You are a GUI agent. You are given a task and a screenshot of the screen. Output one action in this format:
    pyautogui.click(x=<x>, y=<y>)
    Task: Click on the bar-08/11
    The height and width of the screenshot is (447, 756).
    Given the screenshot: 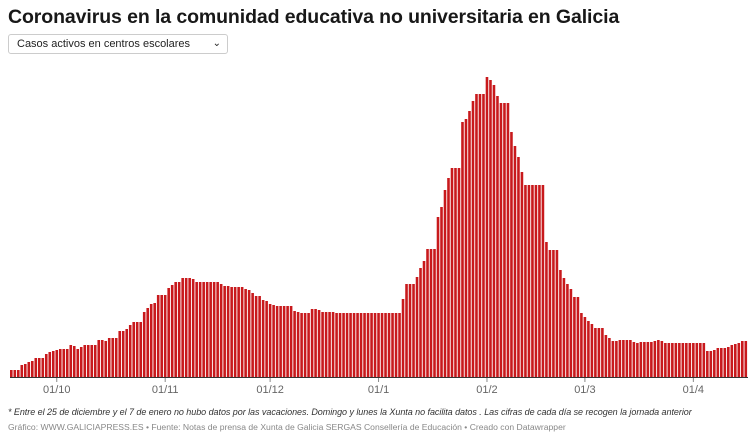 What is the action you would take?
    pyautogui.click(x=189, y=327)
    